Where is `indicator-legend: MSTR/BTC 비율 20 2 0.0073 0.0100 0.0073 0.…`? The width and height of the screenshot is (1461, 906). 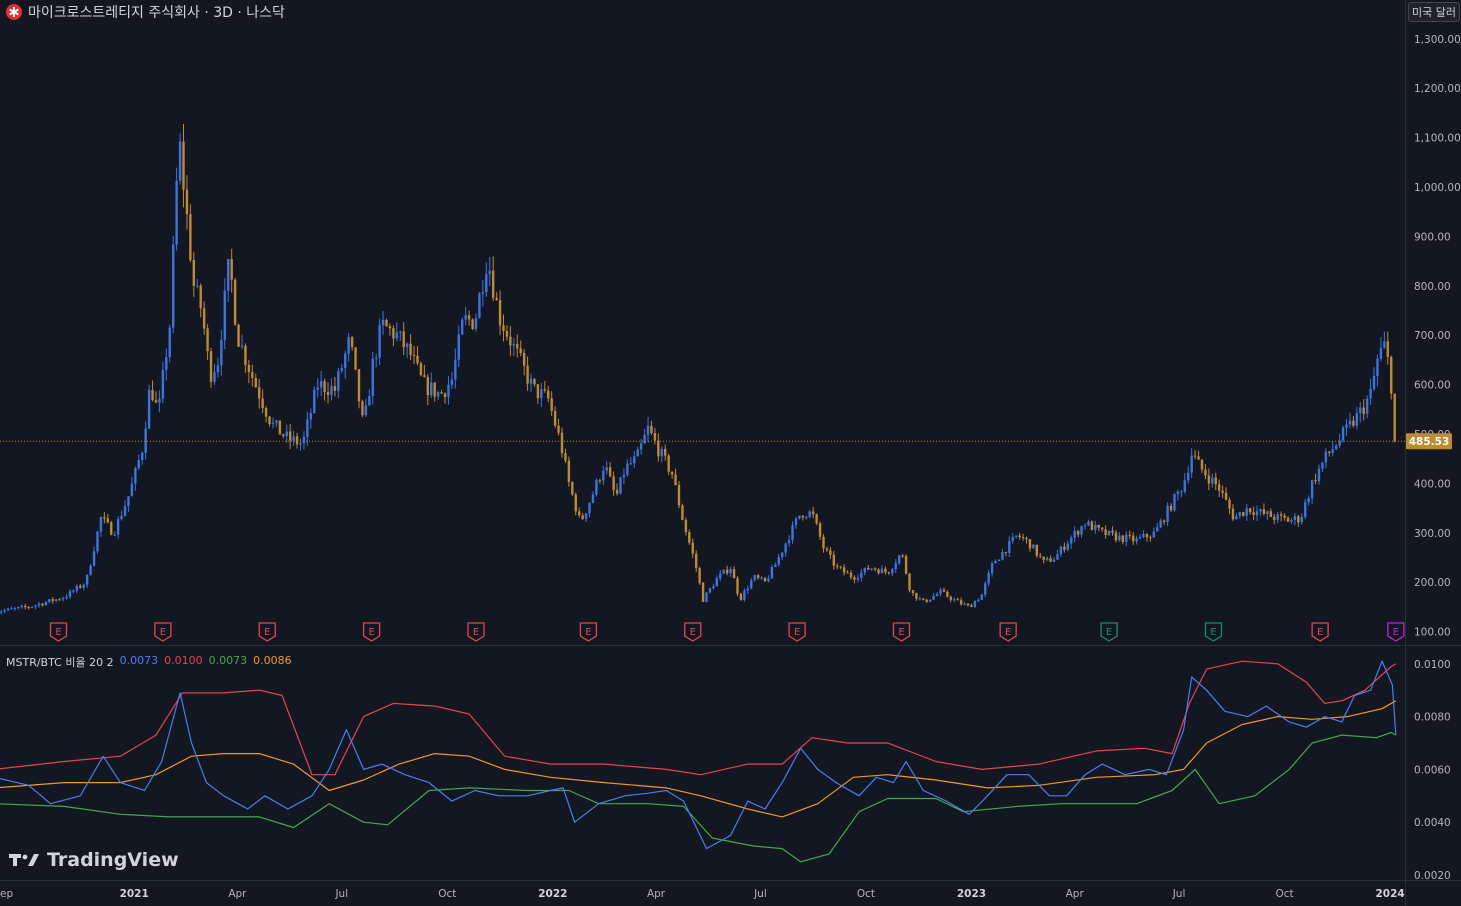 indicator-legend: MSTR/BTC 비율 20 2 0.0073 0.0100 0.0073 0.… is located at coordinates (149, 662).